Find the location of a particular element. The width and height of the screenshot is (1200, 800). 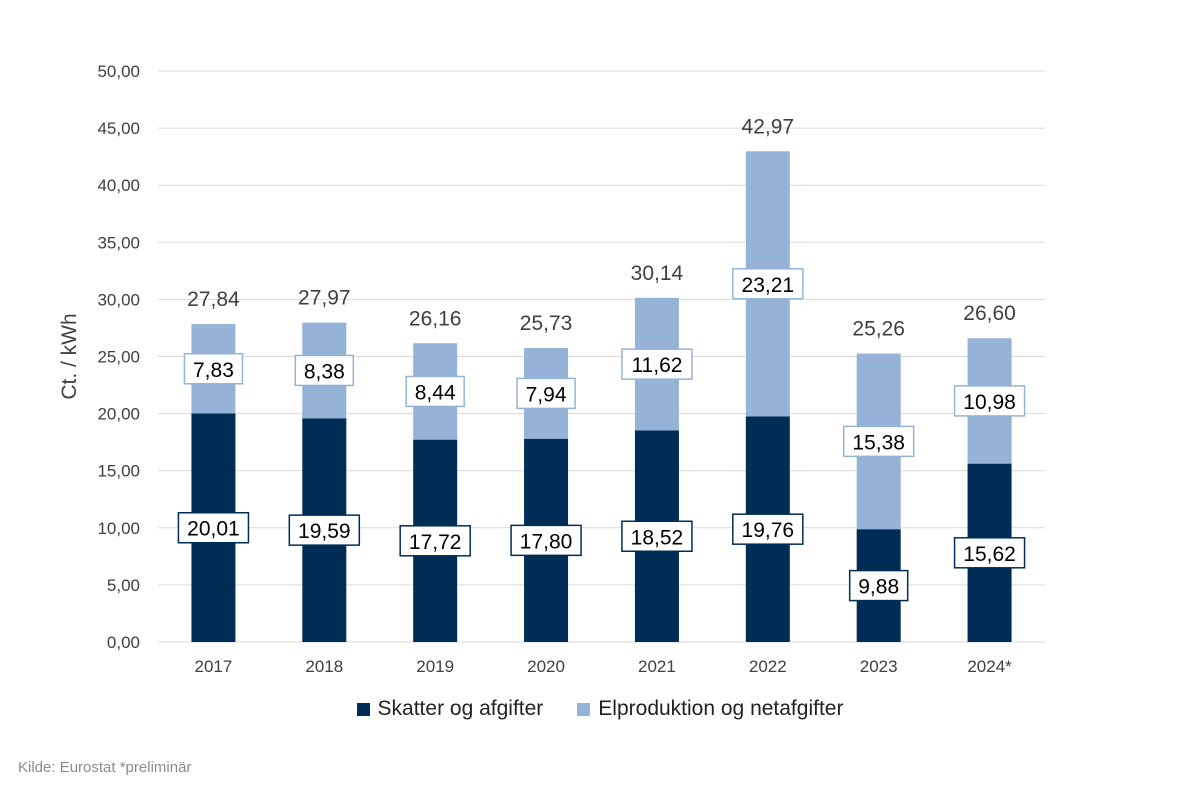

legend-item-elproduktion: Elproduktion og netafgifter is located at coordinates (710, 709).